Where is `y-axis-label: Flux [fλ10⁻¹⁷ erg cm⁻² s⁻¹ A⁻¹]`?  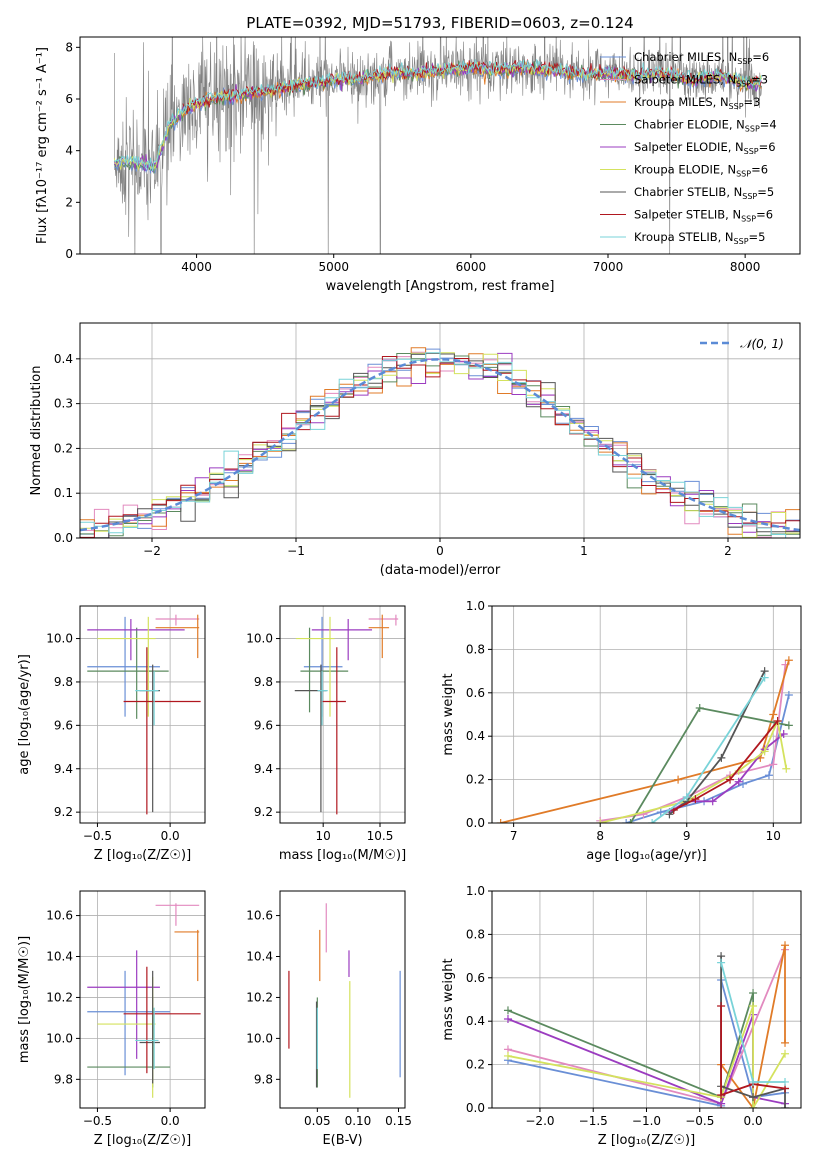
y-axis-label: Flux [fλ10⁻¹⁷ erg cm⁻² s⁻¹ A⁻¹] is located at coordinates (42, 145).